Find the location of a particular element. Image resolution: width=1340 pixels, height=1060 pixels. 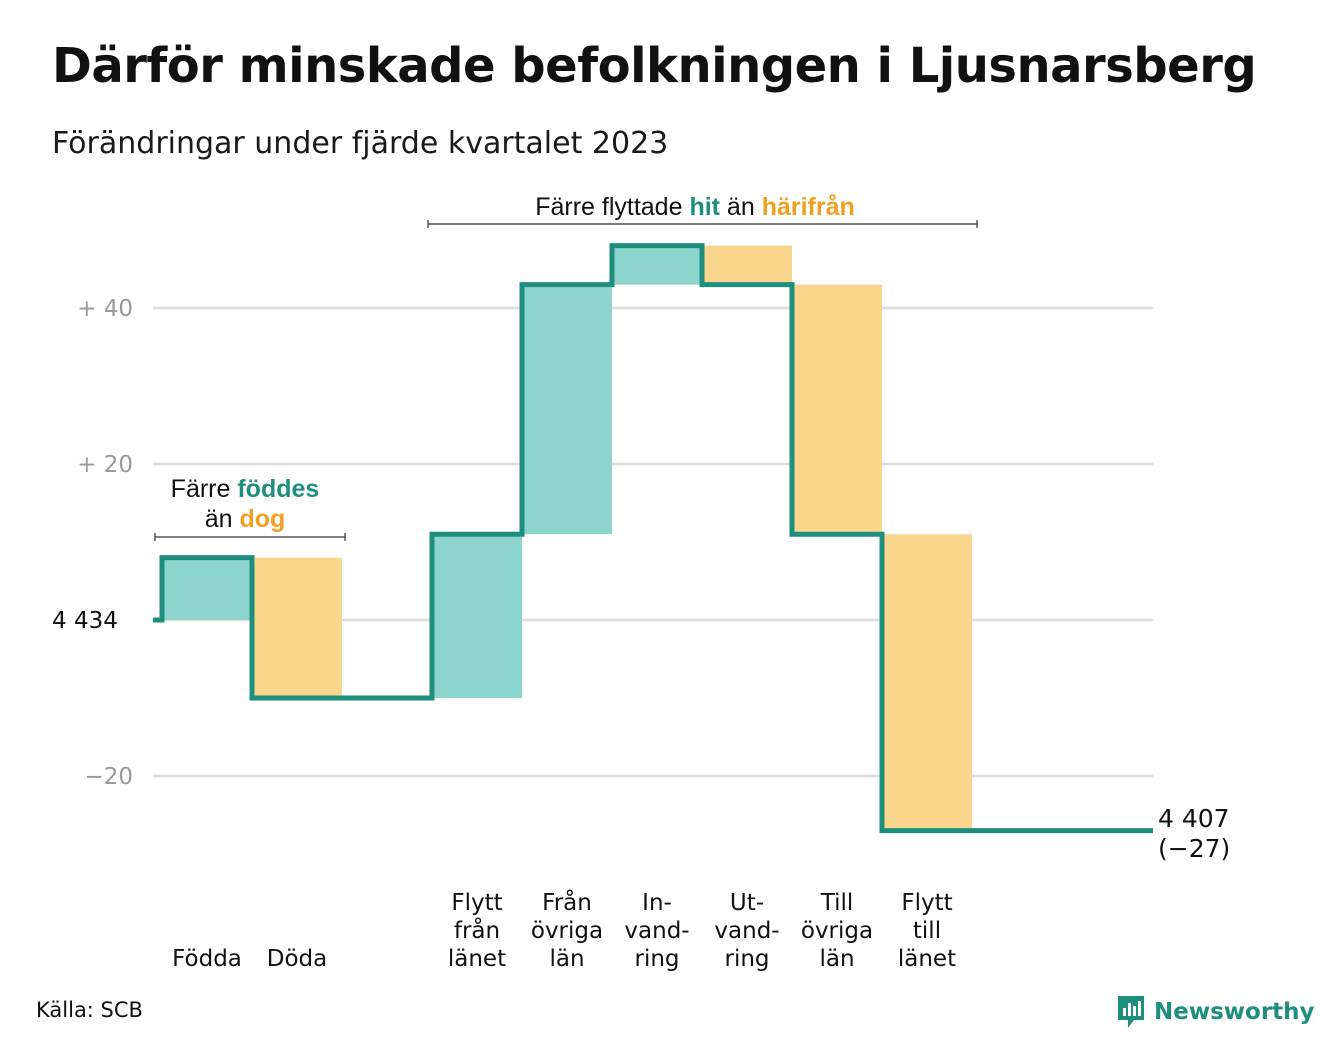

brand-logo: Newsworthy is located at coordinates (1215, 1012).